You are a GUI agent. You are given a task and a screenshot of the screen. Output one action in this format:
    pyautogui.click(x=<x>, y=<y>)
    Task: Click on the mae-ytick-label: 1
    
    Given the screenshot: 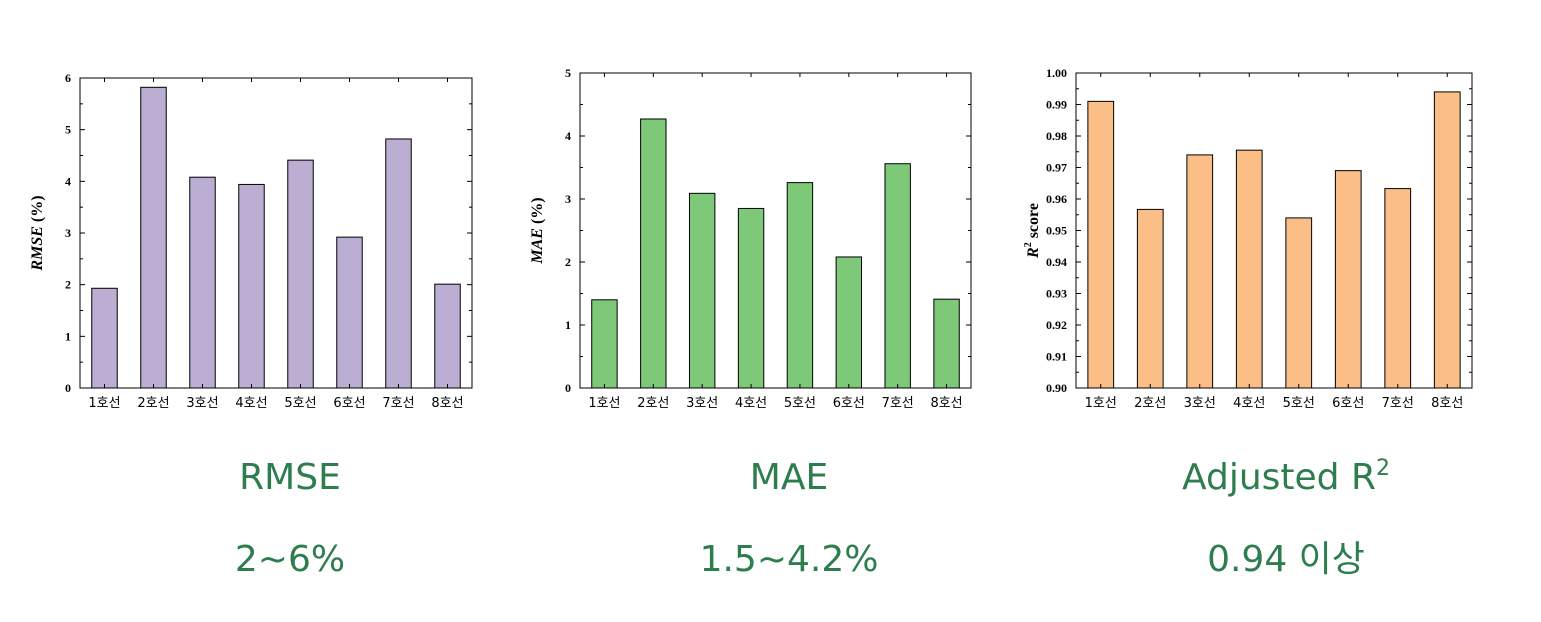 What is the action you would take?
    pyautogui.click(x=568, y=325)
    